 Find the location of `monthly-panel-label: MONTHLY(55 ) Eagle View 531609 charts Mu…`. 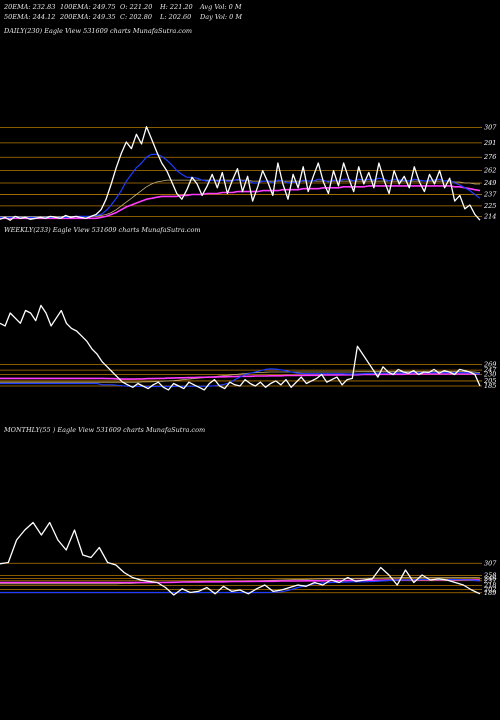

monthly-panel-label: MONTHLY(55 ) Eagle View 531609 charts Mu… is located at coordinates (105, 430).